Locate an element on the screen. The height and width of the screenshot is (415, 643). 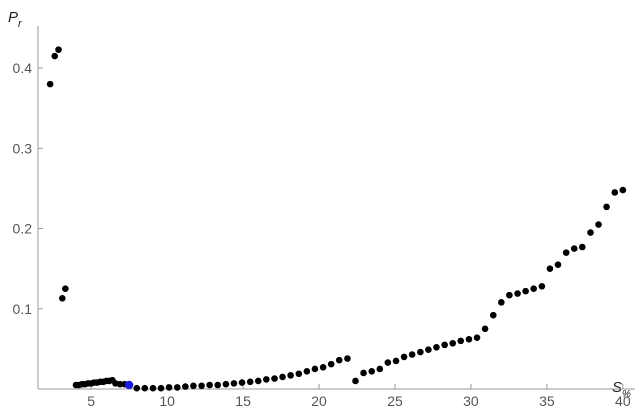
x-tick-label: 15 is located at coordinates (243, 401).